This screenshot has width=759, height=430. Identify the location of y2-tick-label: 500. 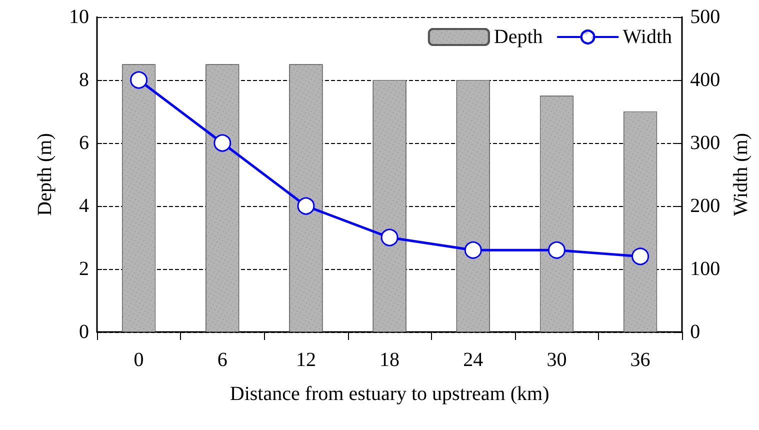
(705, 17).